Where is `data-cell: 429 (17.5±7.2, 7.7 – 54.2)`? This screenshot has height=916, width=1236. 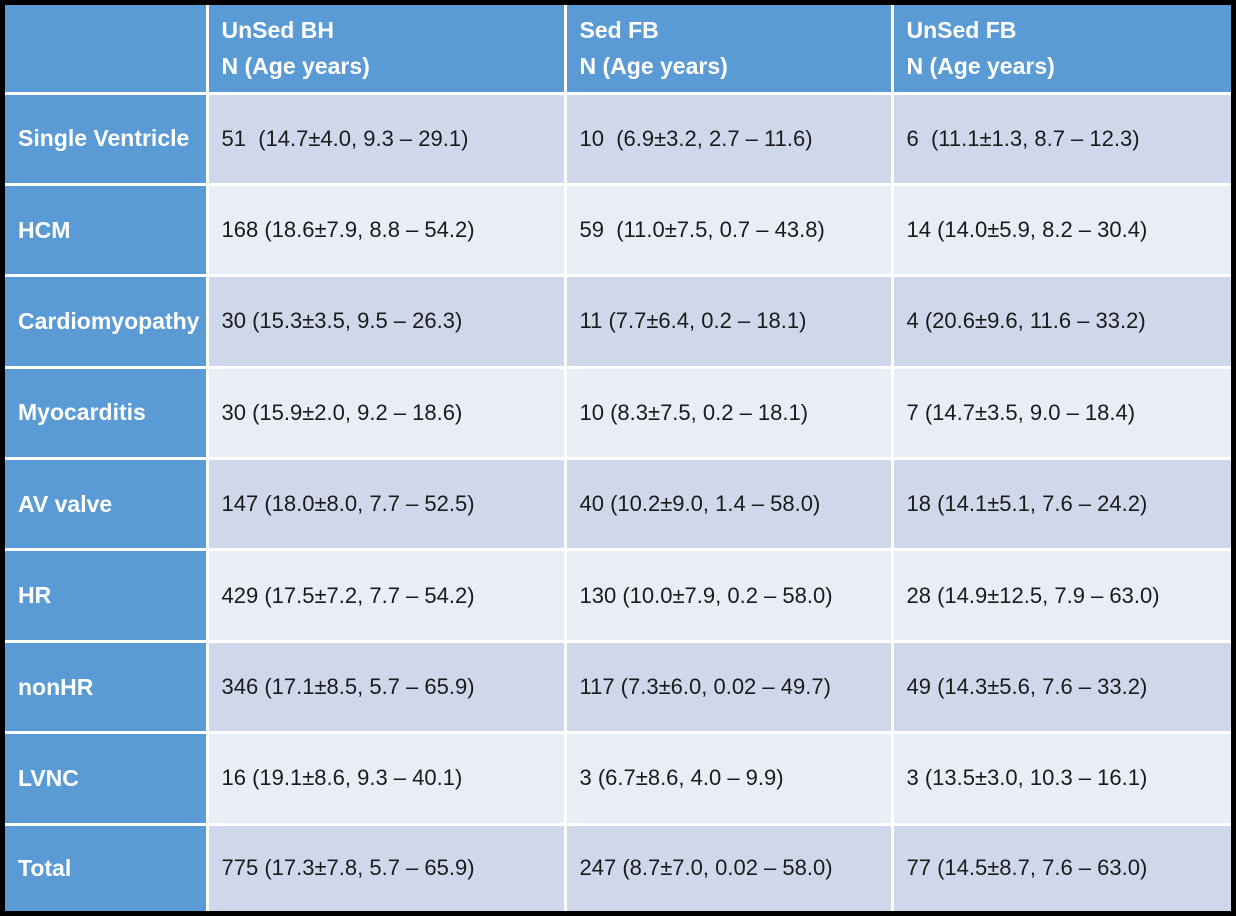 data-cell: 429 (17.5±7.2, 7.7 – 54.2) is located at coordinates (387, 596).